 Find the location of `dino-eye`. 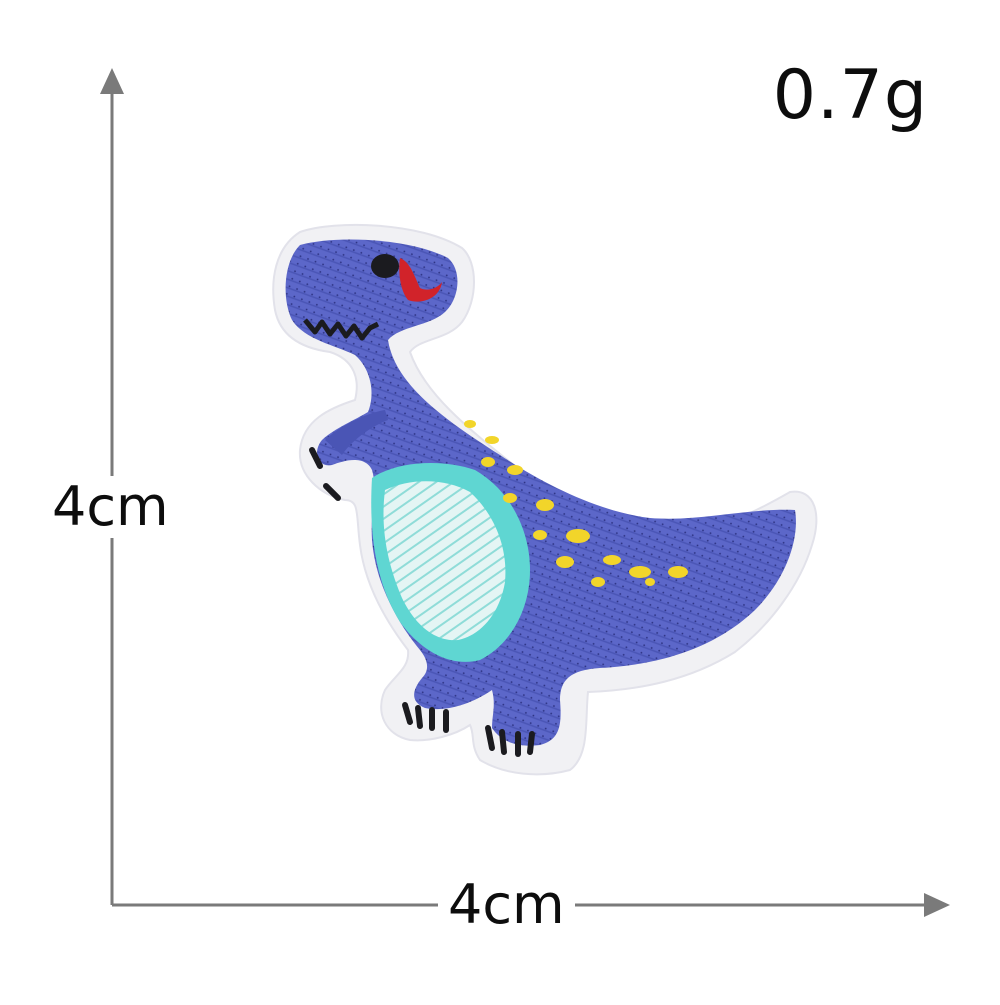

dino-eye is located at coordinates (385, 266).